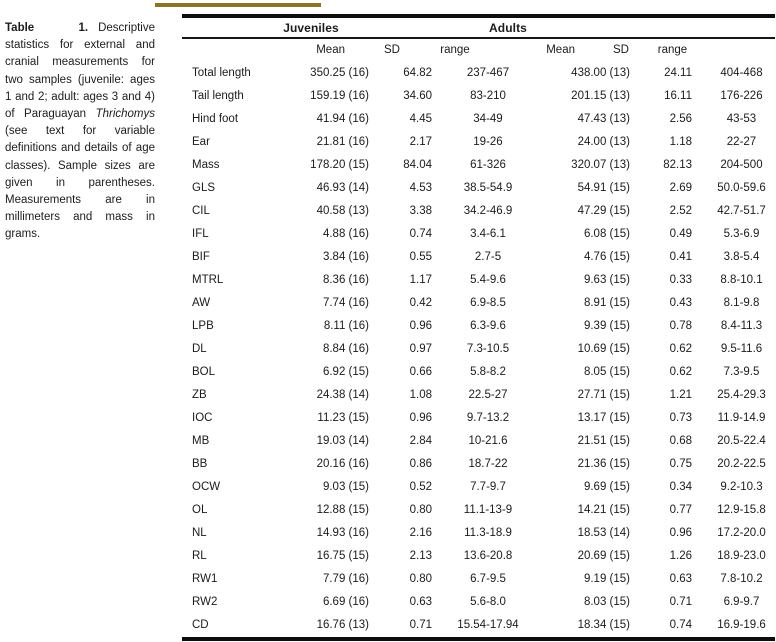 The width and height of the screenshot is (776, 642). I want to click on cell-juv-mean: 4.88 (16), so click(345, 234).